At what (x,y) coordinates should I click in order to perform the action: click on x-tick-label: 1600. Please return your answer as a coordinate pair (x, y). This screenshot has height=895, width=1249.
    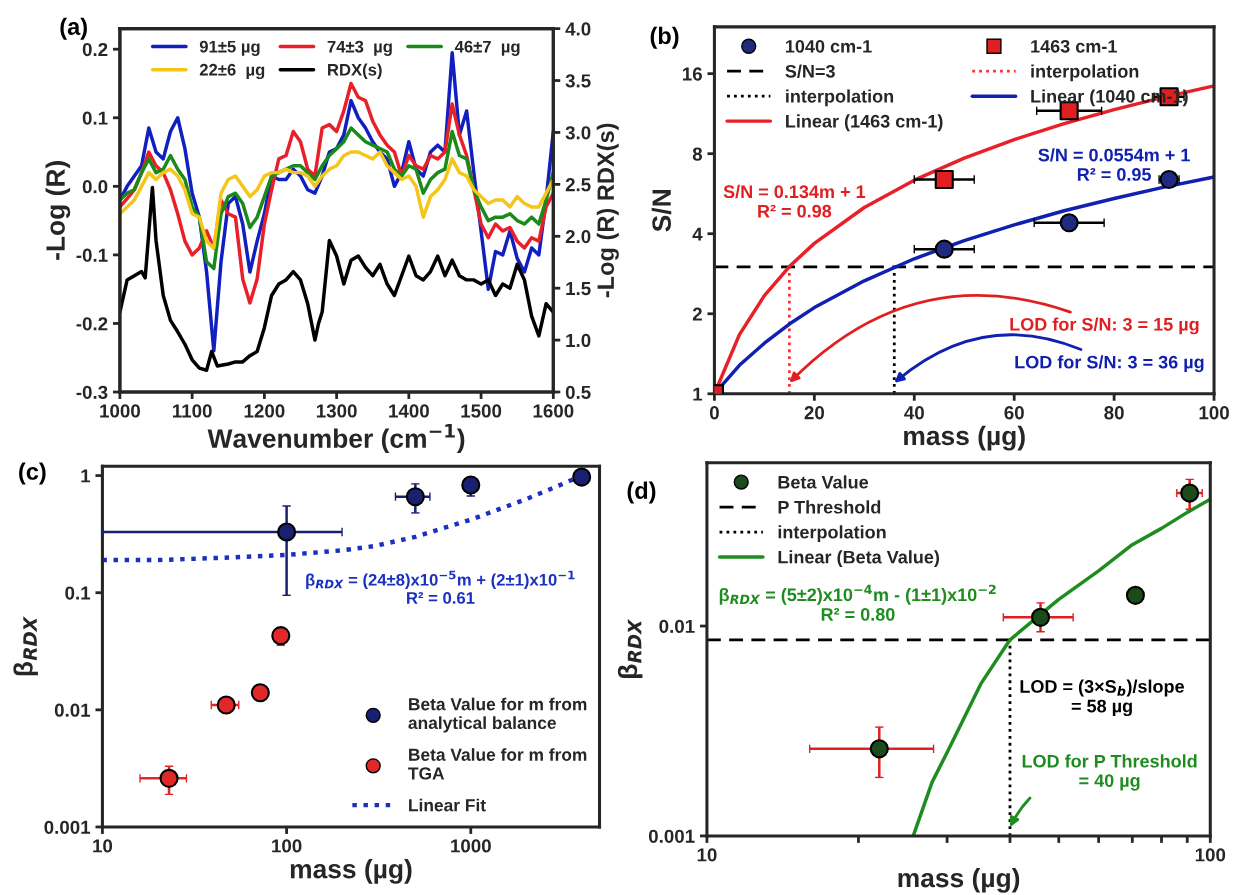
    Looking at the image, I should click on (553, 411).